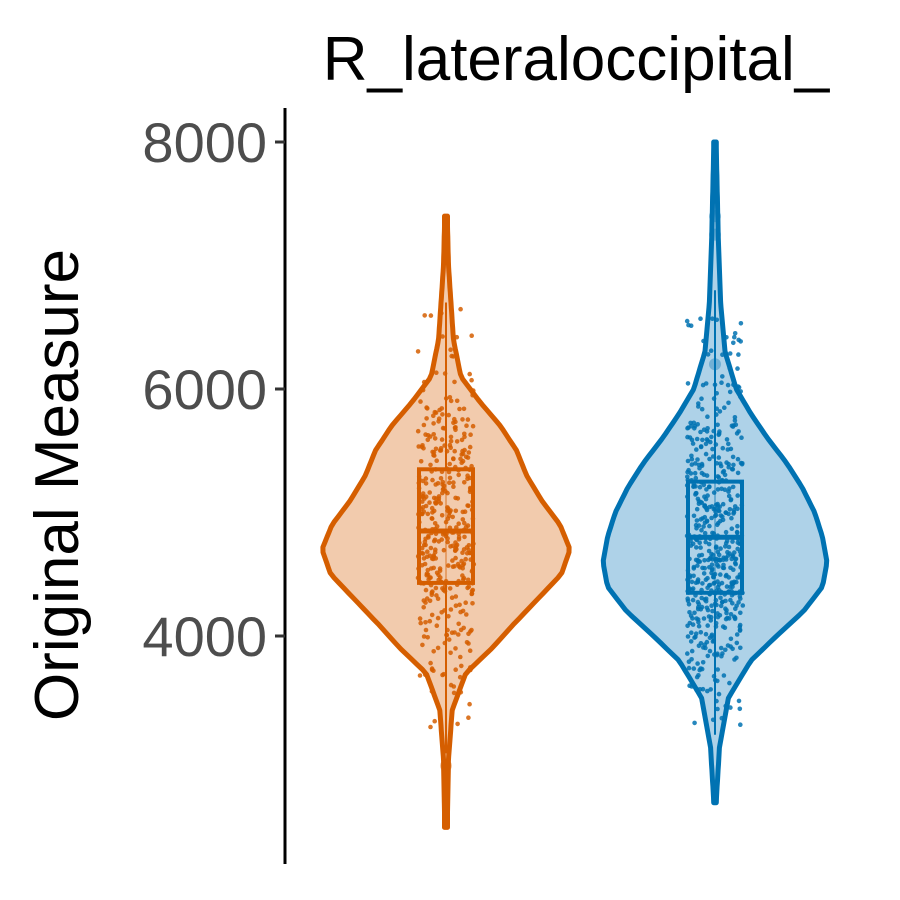  Describe the element at coordinates (214, 486) in the screenshot. I see `y-axis: 4000 6000 8000` at that location.